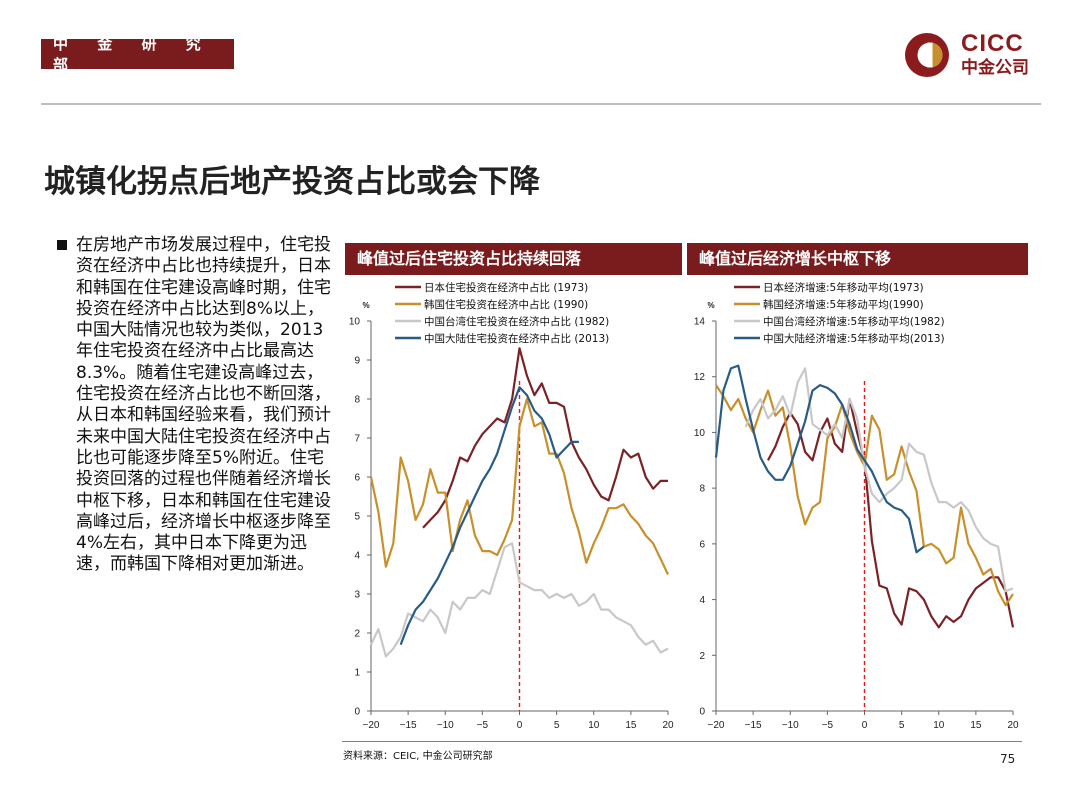 Image resolution: width=1080 pixels, height=810 pixels. Describe the element at coordinates (753, 725) in the screenshot. I see `right-x-tick-label: −15` at that location.